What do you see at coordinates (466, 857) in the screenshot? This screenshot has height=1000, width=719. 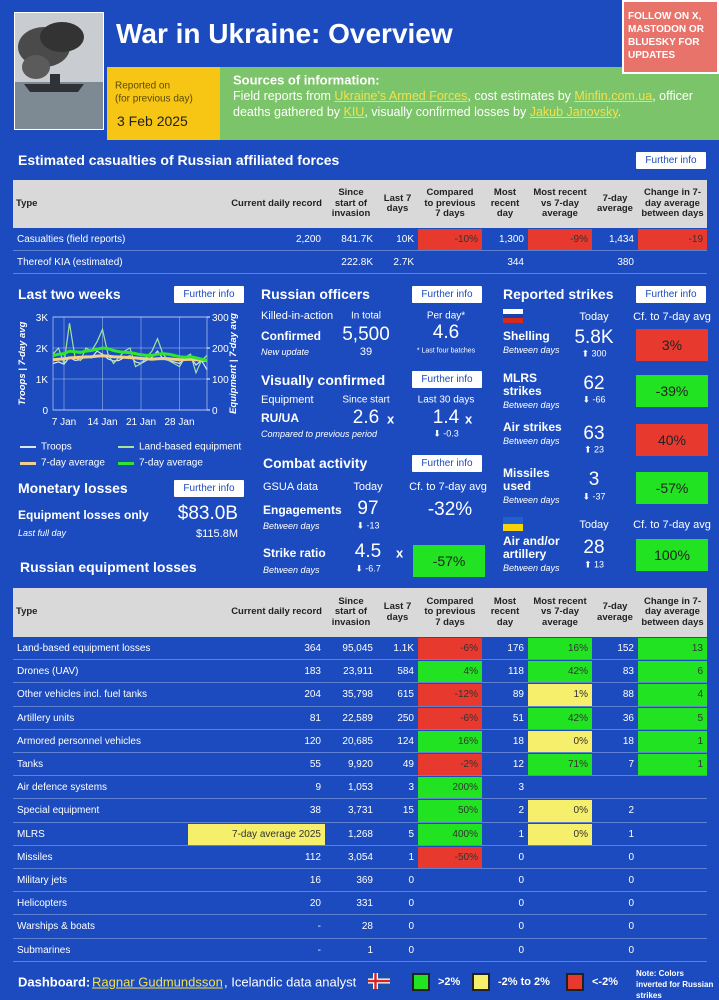 I see `table-cell: -50%` at bounding box center [466, 857].